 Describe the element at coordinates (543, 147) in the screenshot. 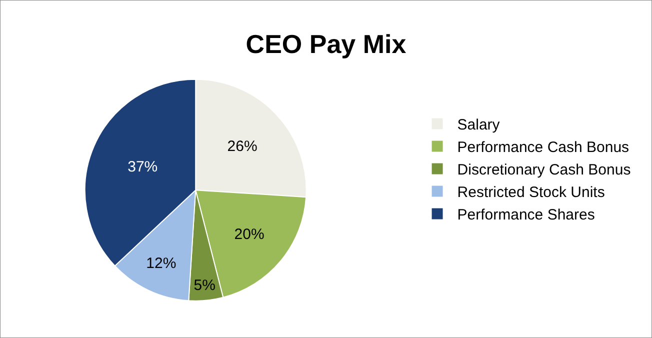

I see `legend-label: Performance Cash Bonus` at that location.